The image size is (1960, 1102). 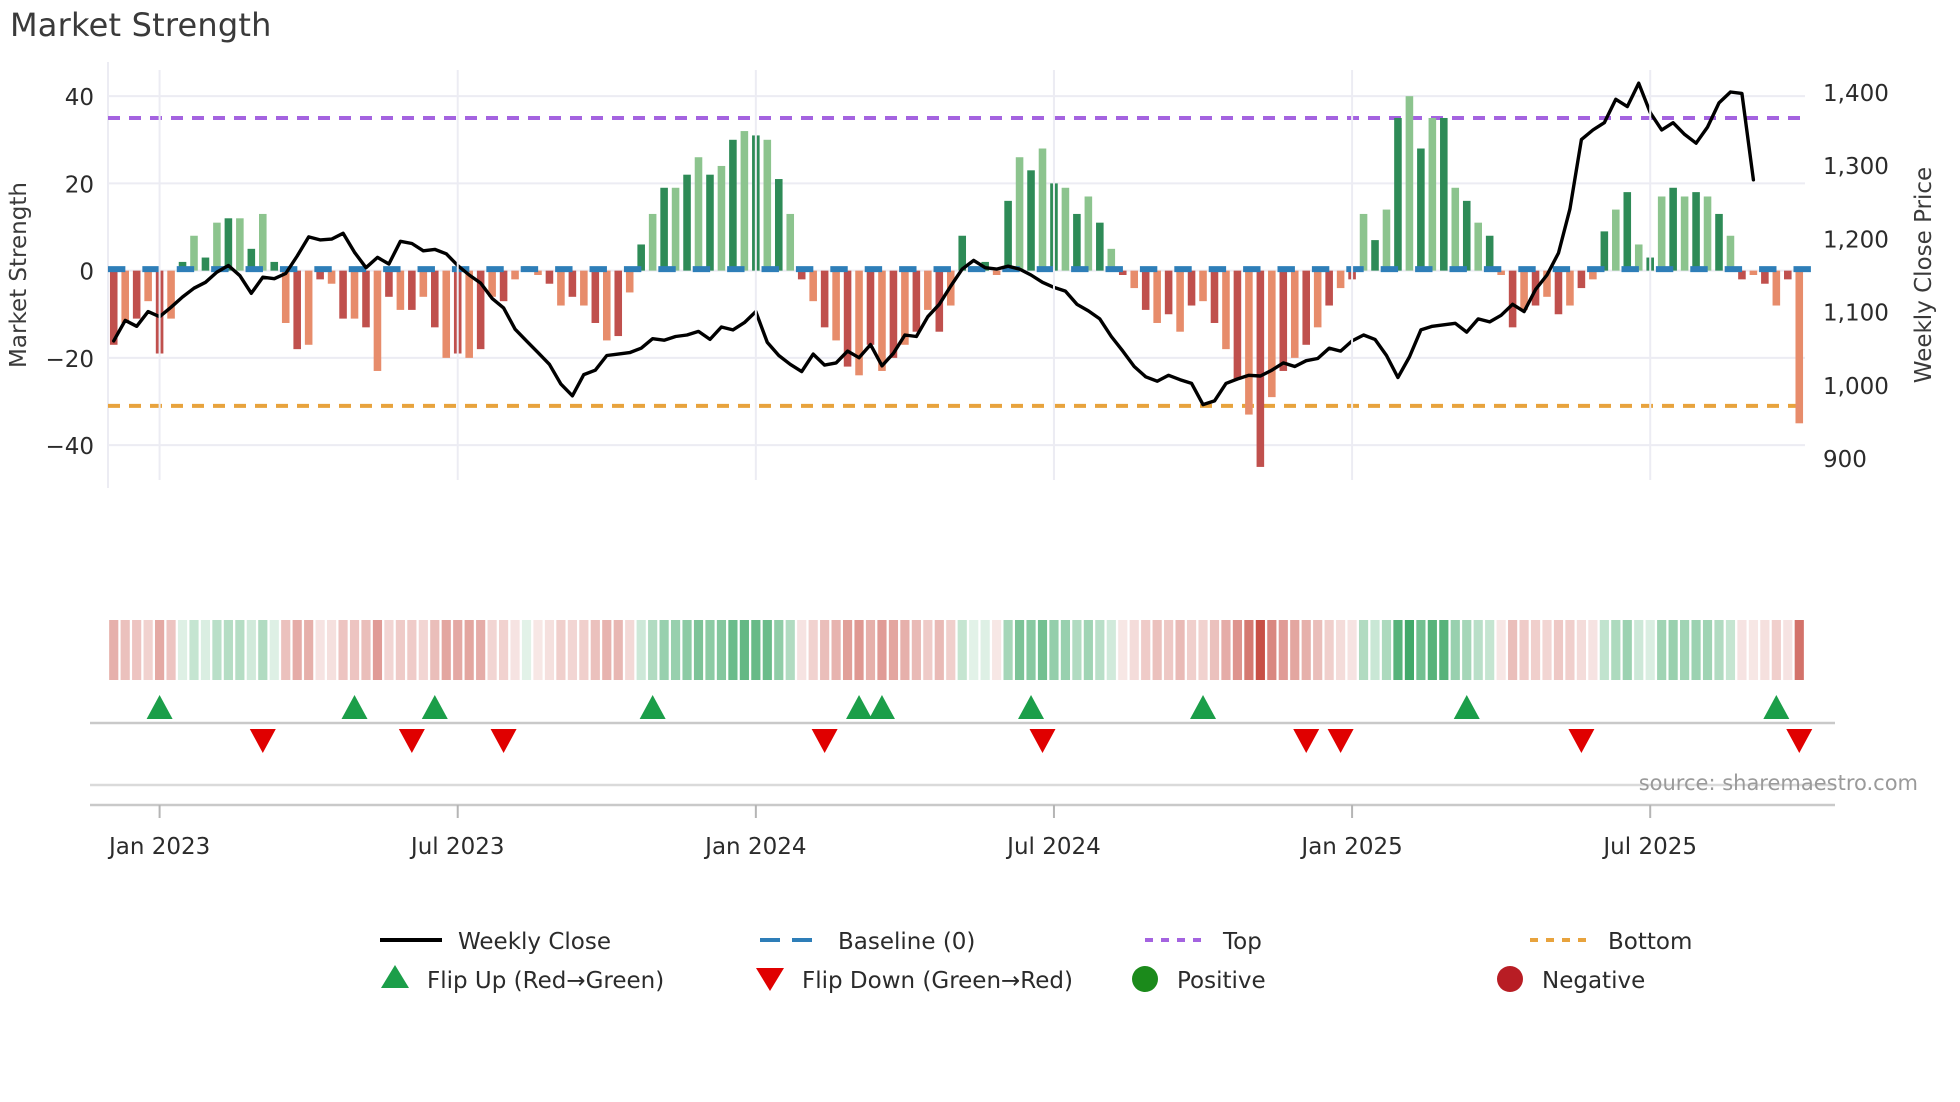 I want to click on legend-label: Positive, so click(x=1221, y=981).